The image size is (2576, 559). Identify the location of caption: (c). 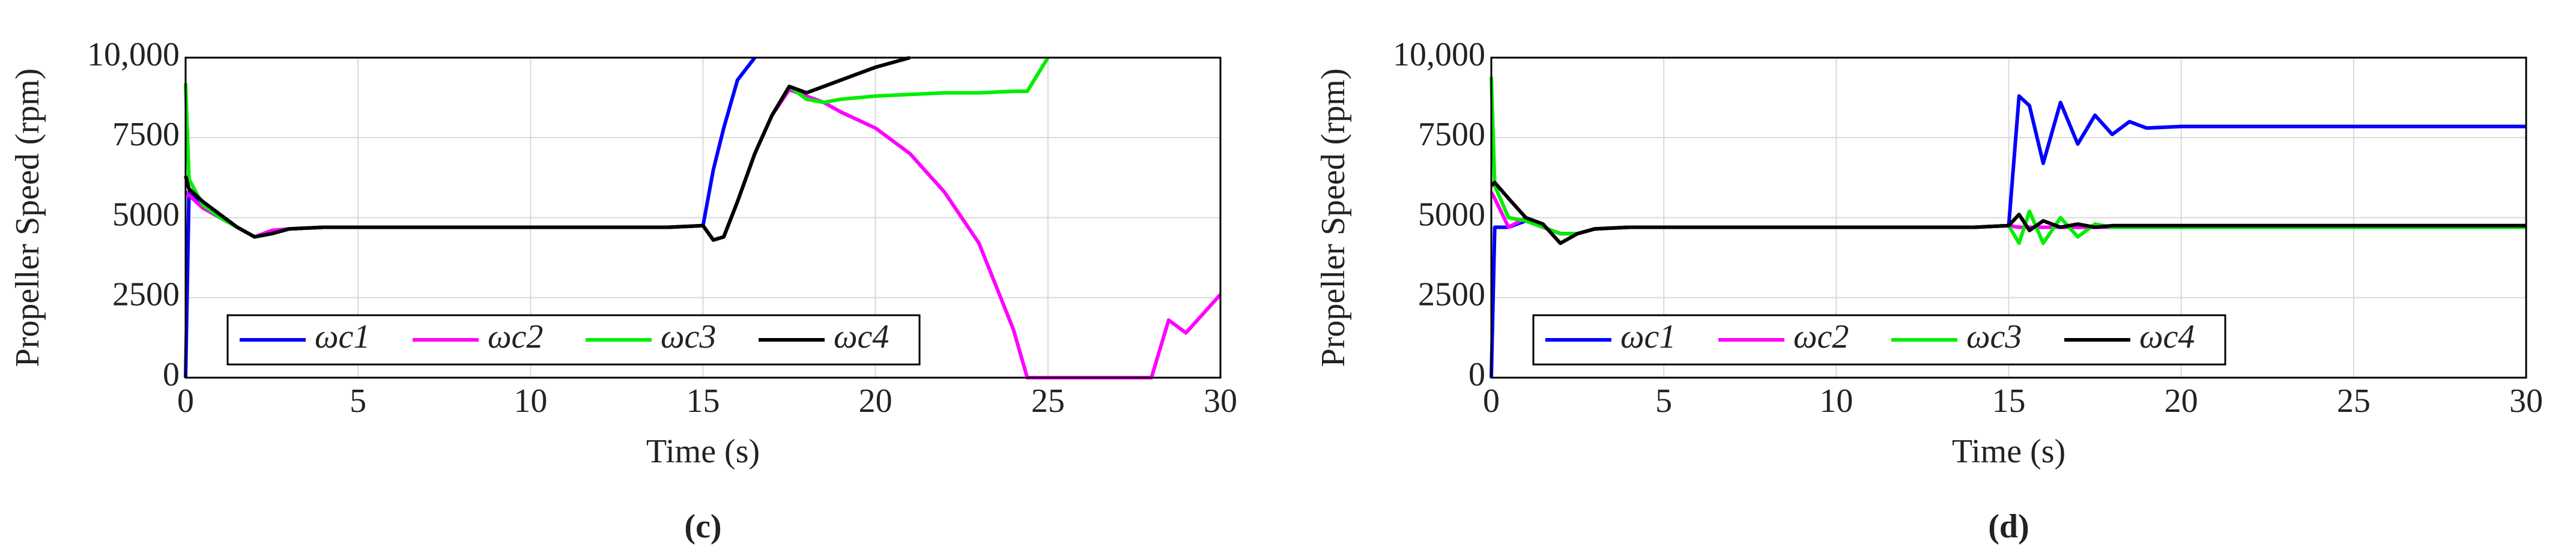
(702, 526).